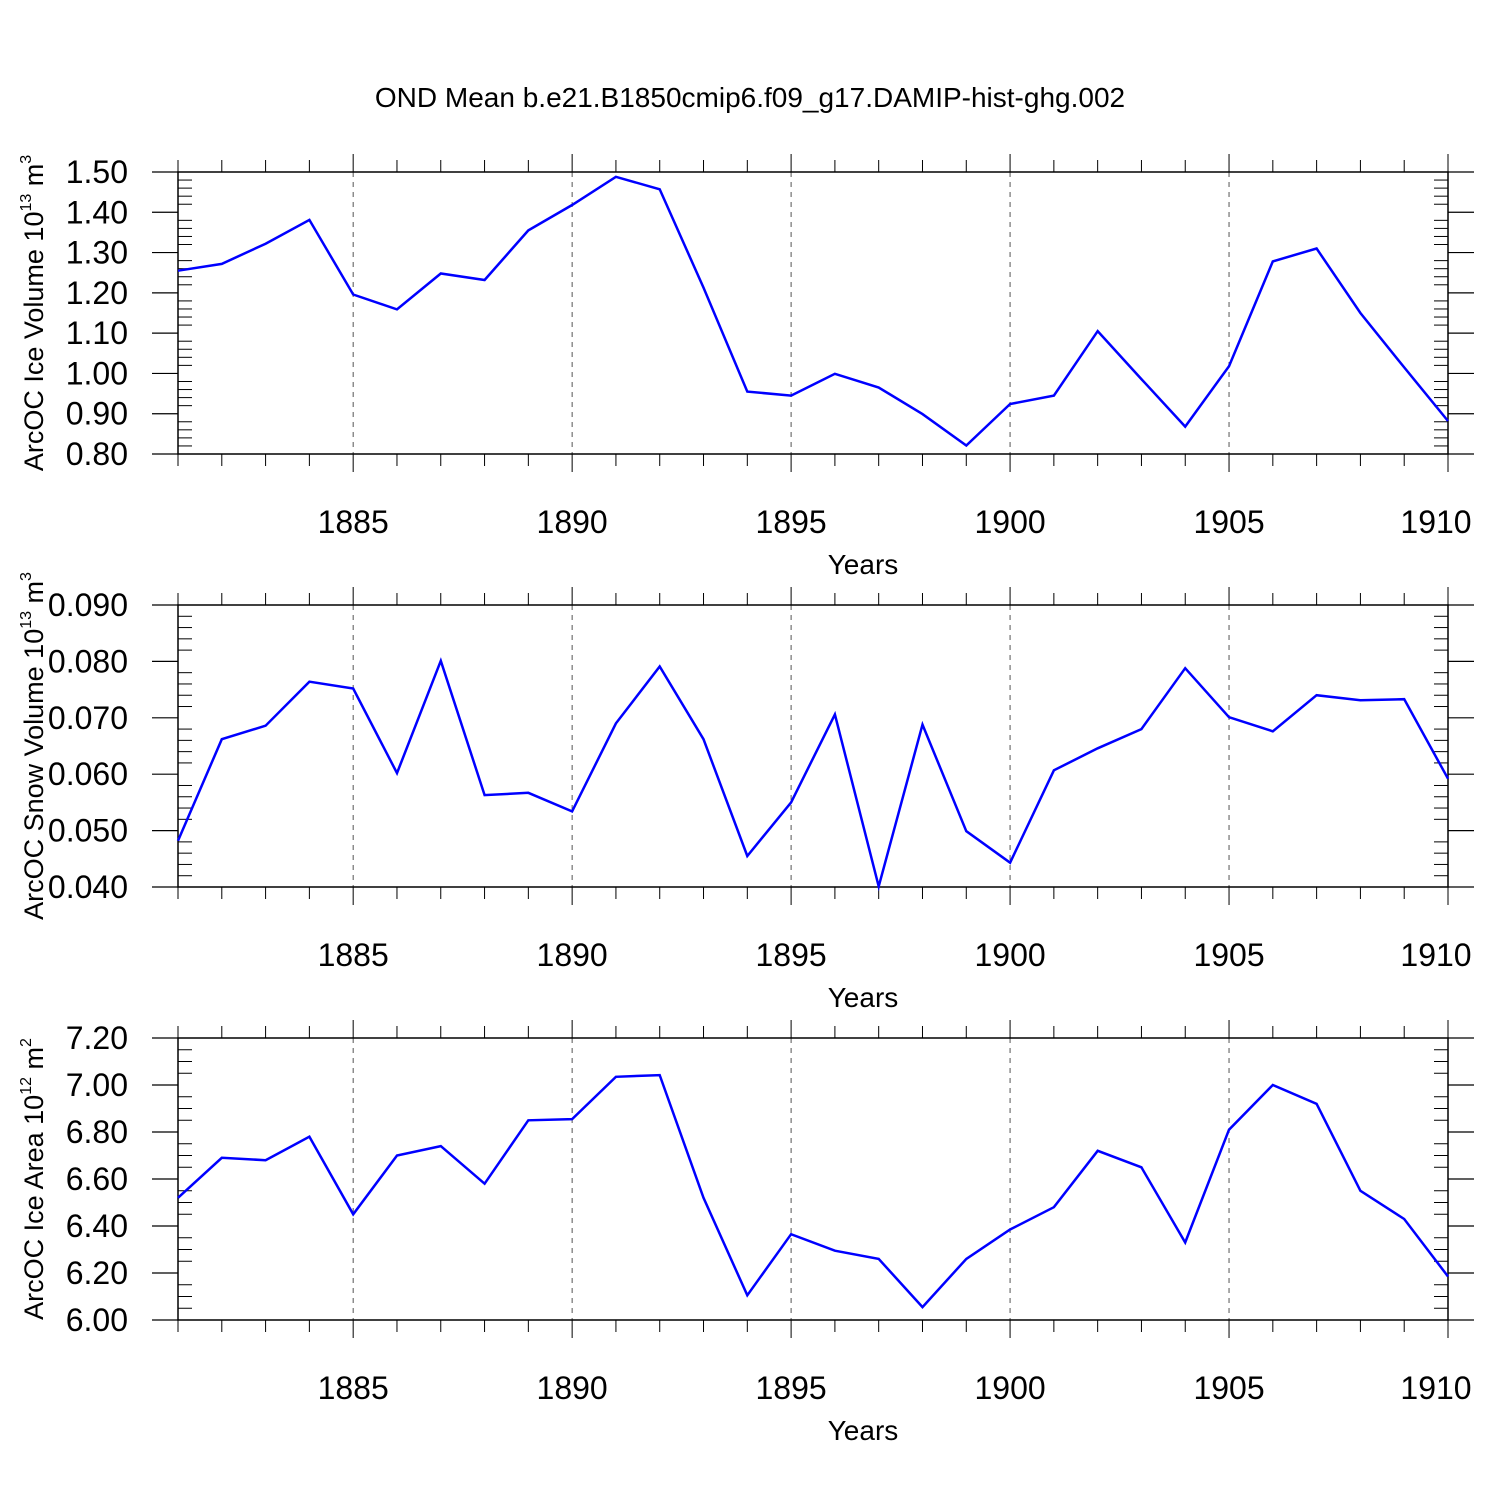 This screenshot has height=1500, width=1500. What do you see at coordinates (97, 212) in the screenshot?
I see `y-tick-label: 1.40` at bounding box center [97, 212].